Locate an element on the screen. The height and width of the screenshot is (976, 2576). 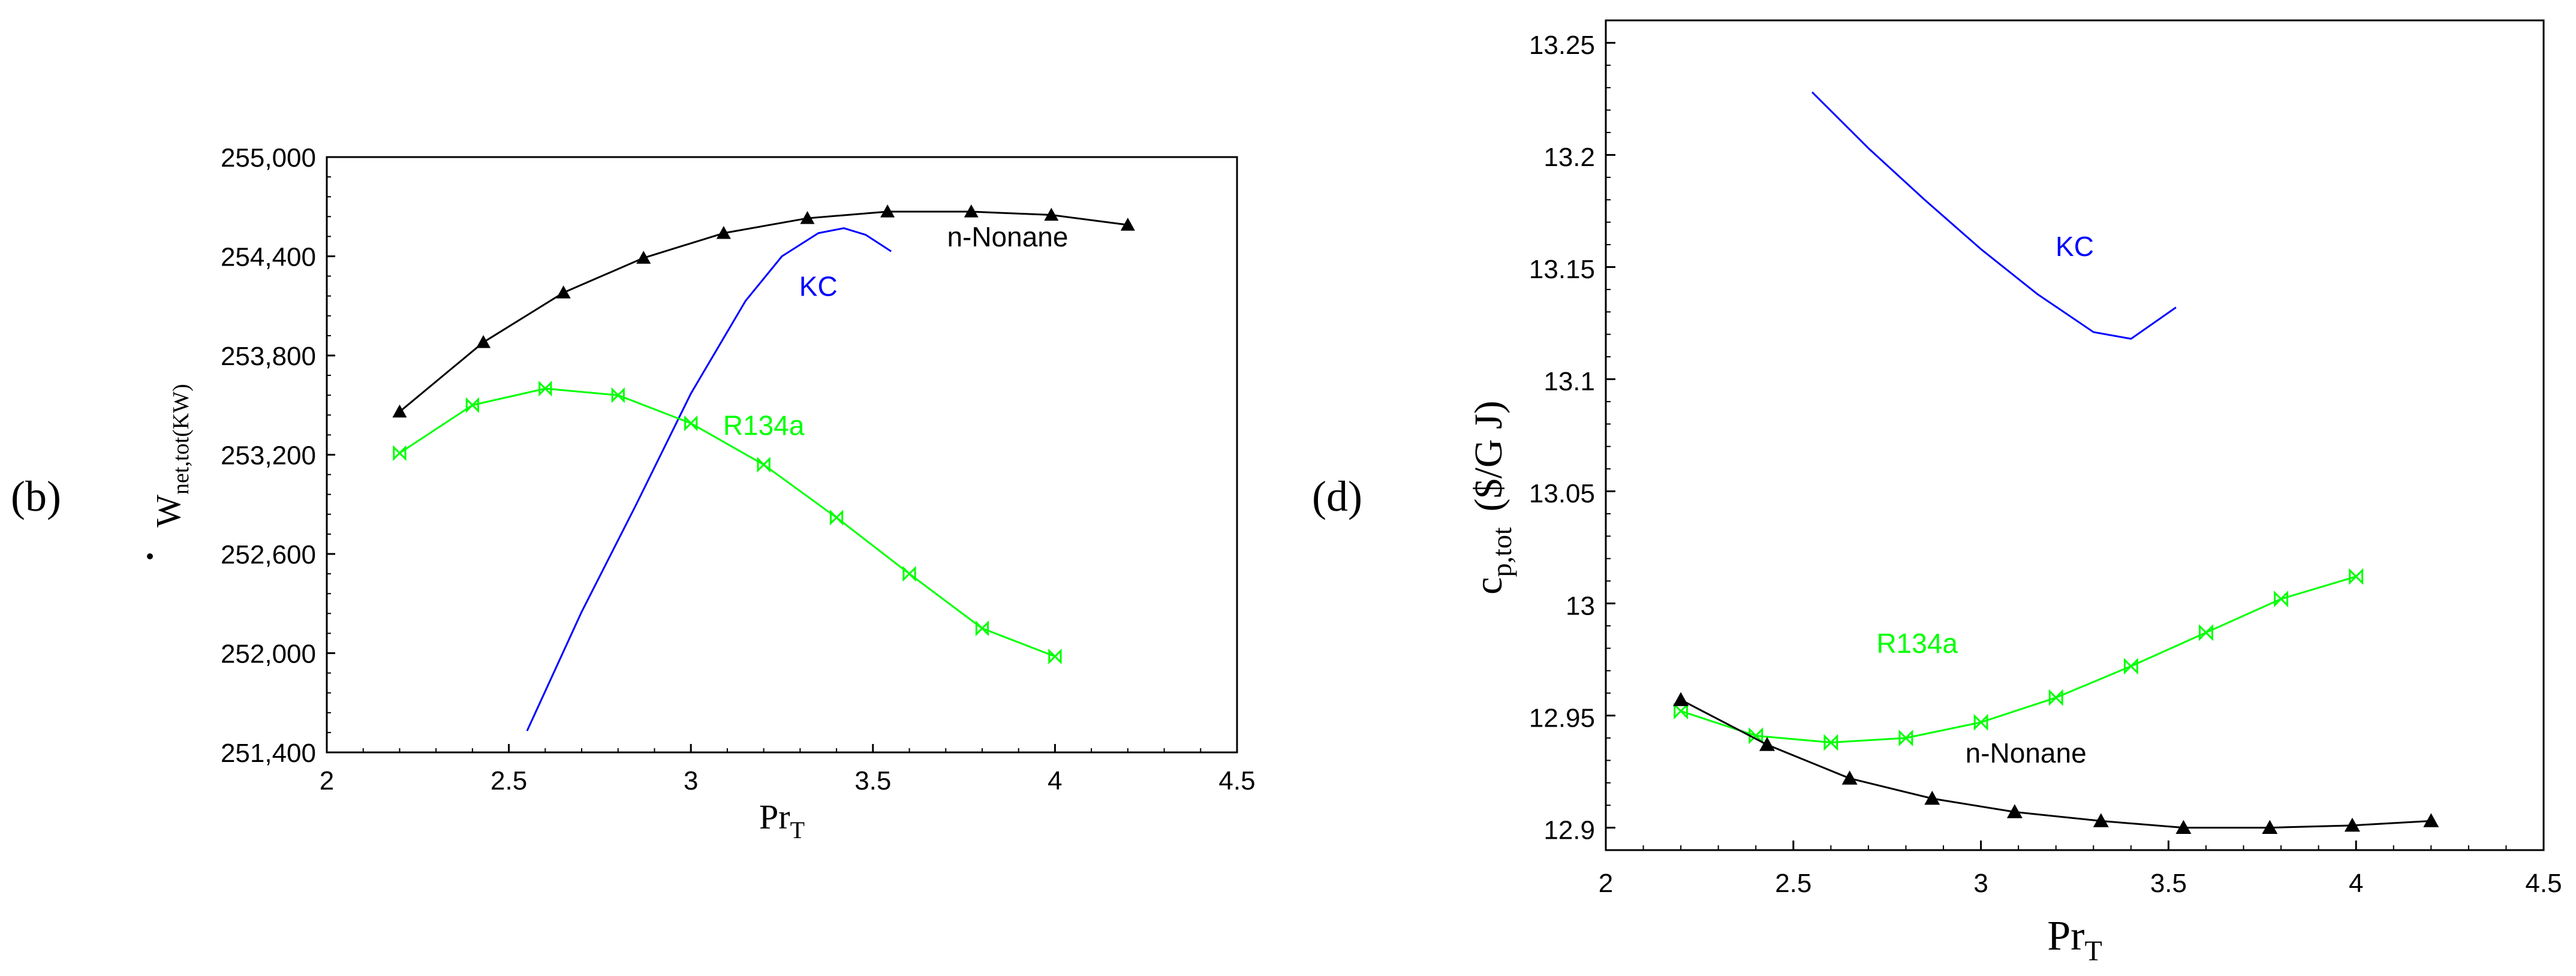
x-ticks-b: 2 2.5 3 3.5 4 4.5 is located at coordinates (788, 770).